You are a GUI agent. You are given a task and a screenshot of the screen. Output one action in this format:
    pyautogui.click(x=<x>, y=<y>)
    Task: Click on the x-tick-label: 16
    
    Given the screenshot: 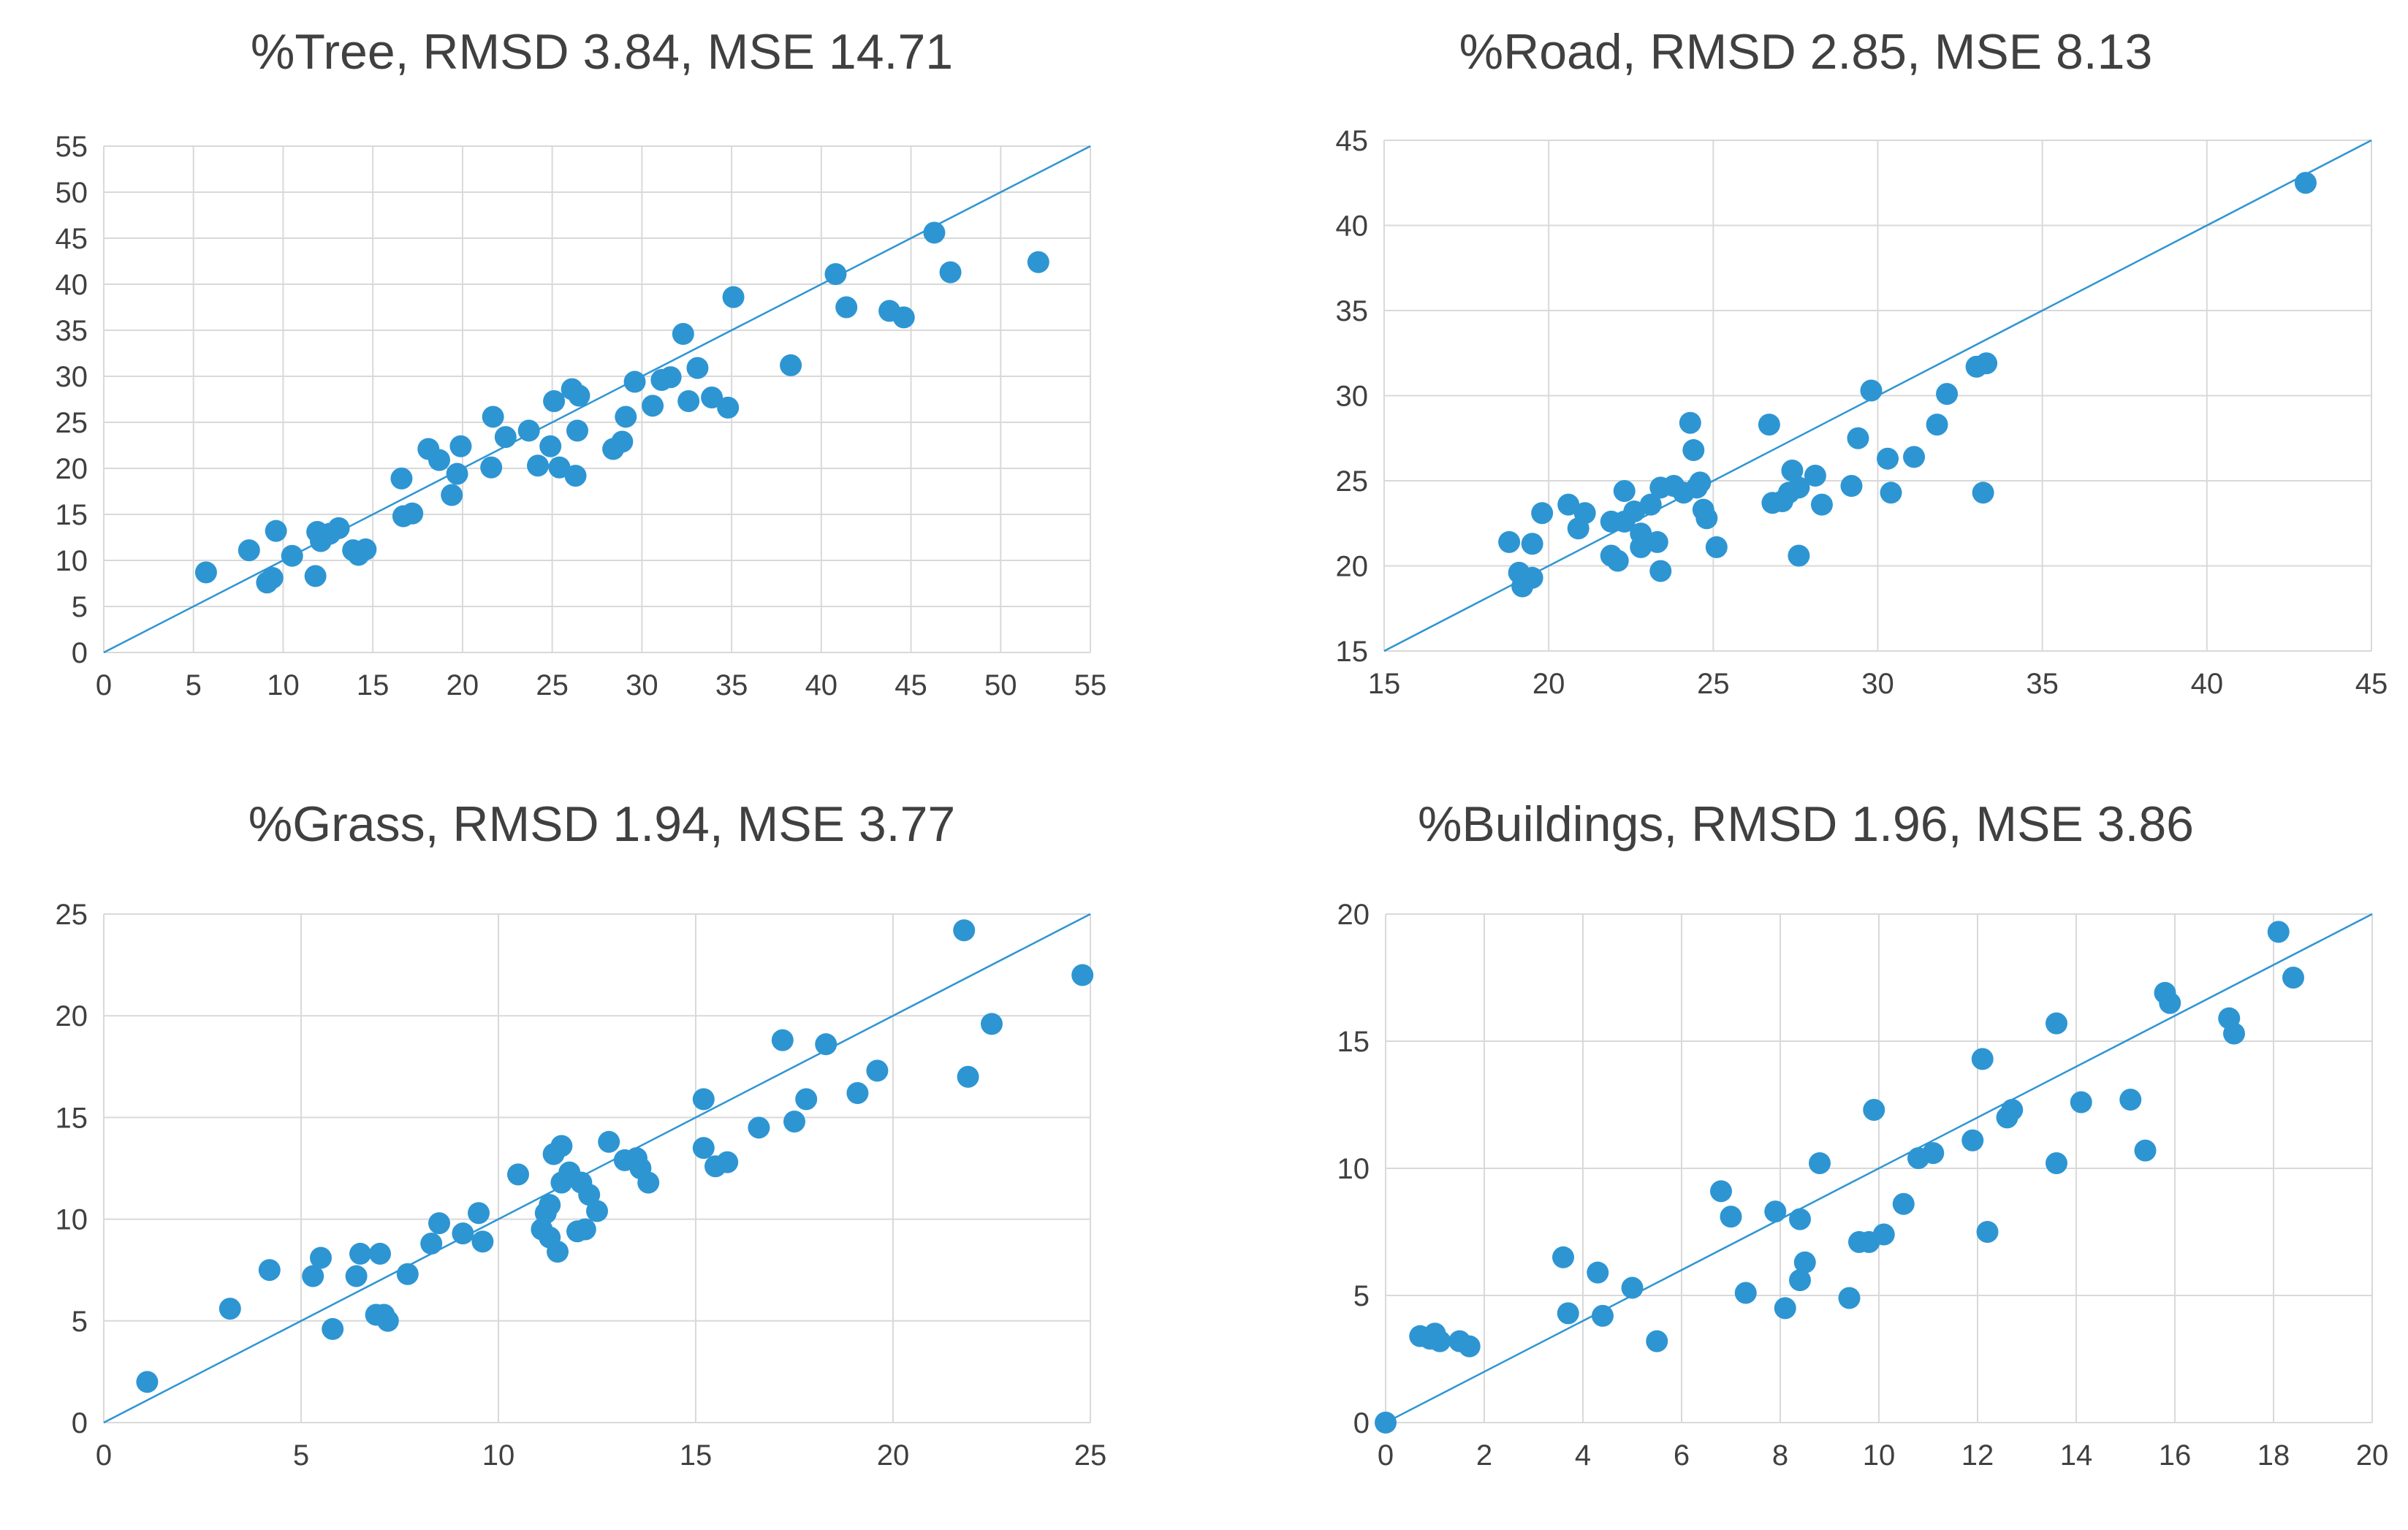 What is the action you would take?
    pyautogui.click(x=2175, y=1455)
    